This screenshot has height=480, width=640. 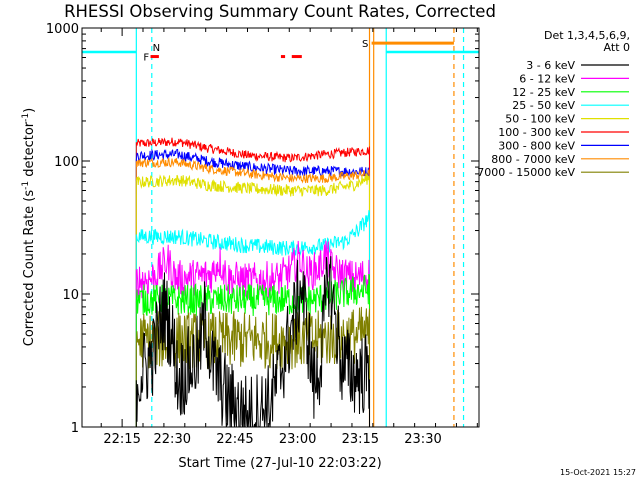 I want to click on y-tick-label: 1, so click(x=75, y=428).